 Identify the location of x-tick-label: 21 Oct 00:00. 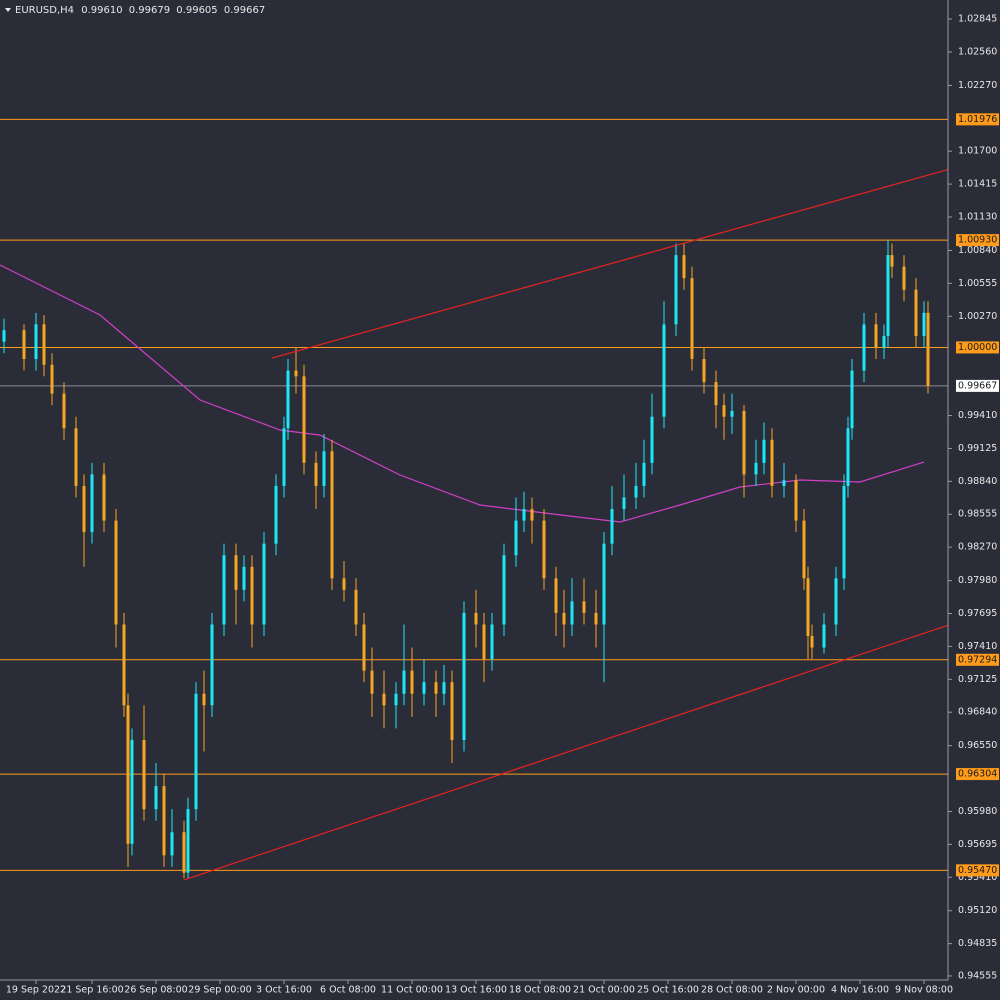
(604, 990).